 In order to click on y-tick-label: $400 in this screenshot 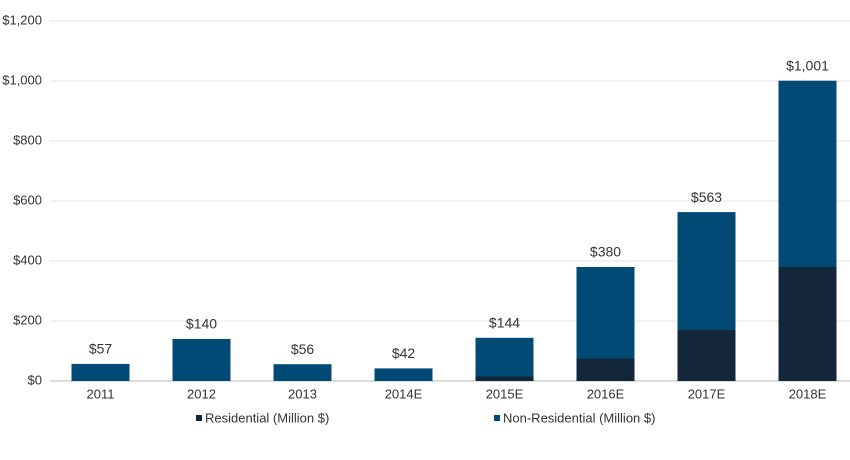, I will do `click(27, 259)`.